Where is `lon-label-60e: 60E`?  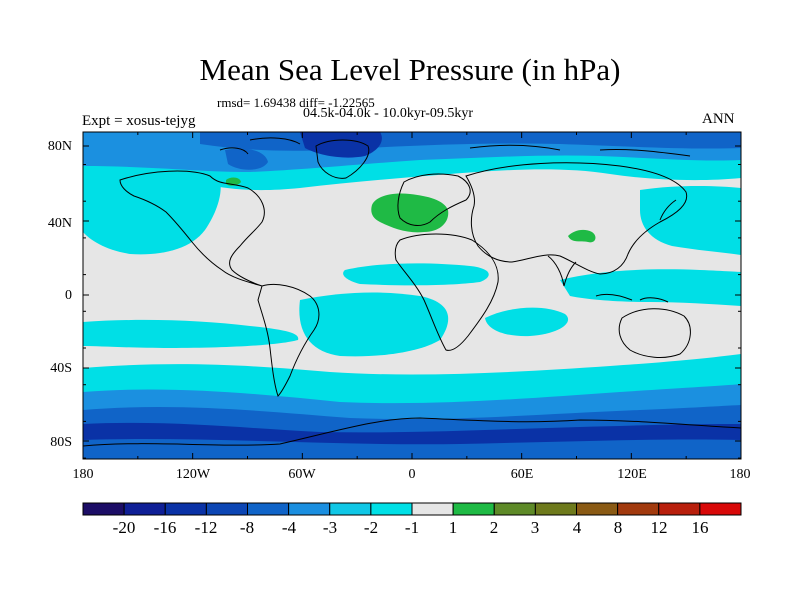
lon-label-60e: 60E is located at coordinates (522, 474).